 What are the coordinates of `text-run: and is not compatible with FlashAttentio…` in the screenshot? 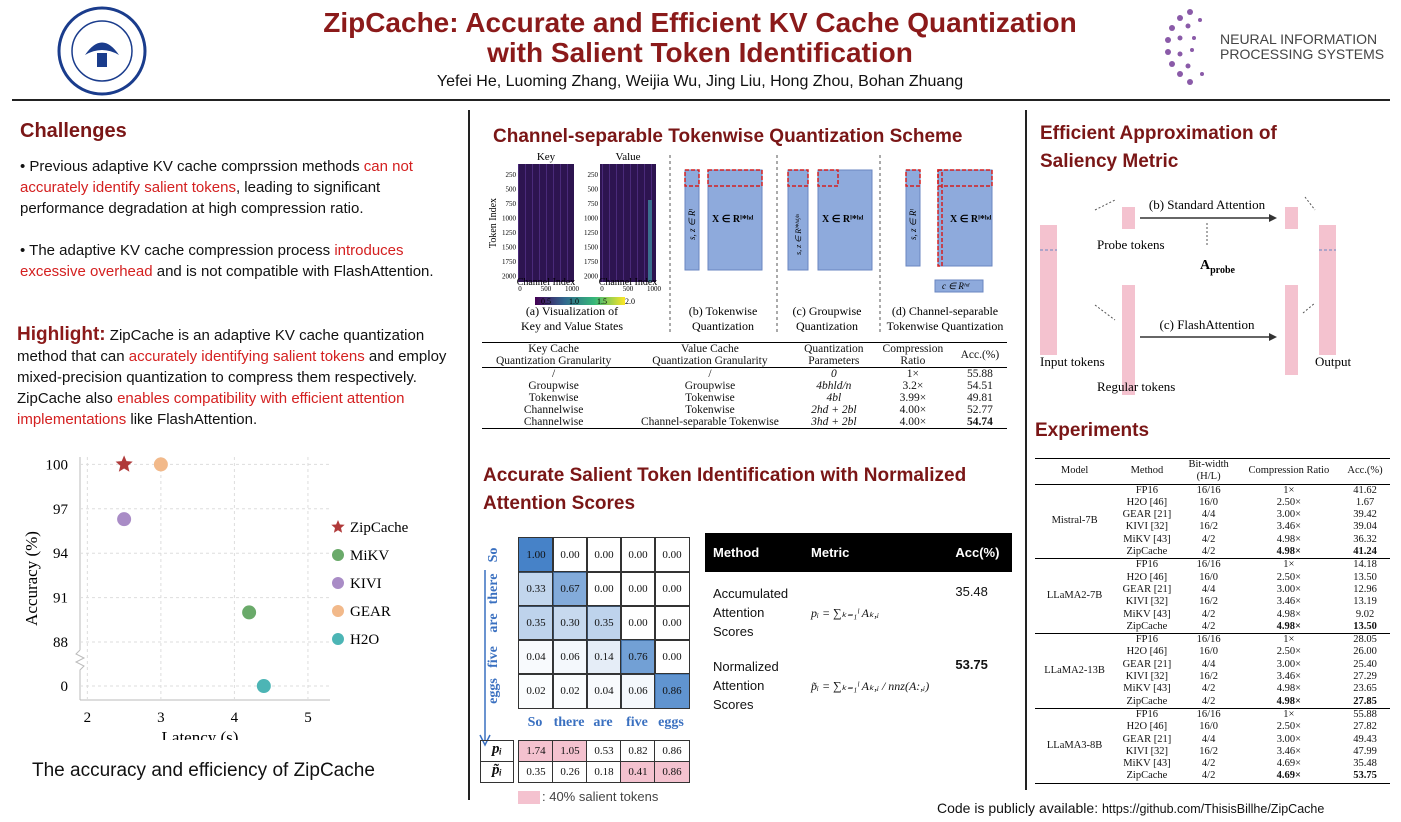 It's located at (293, 271).